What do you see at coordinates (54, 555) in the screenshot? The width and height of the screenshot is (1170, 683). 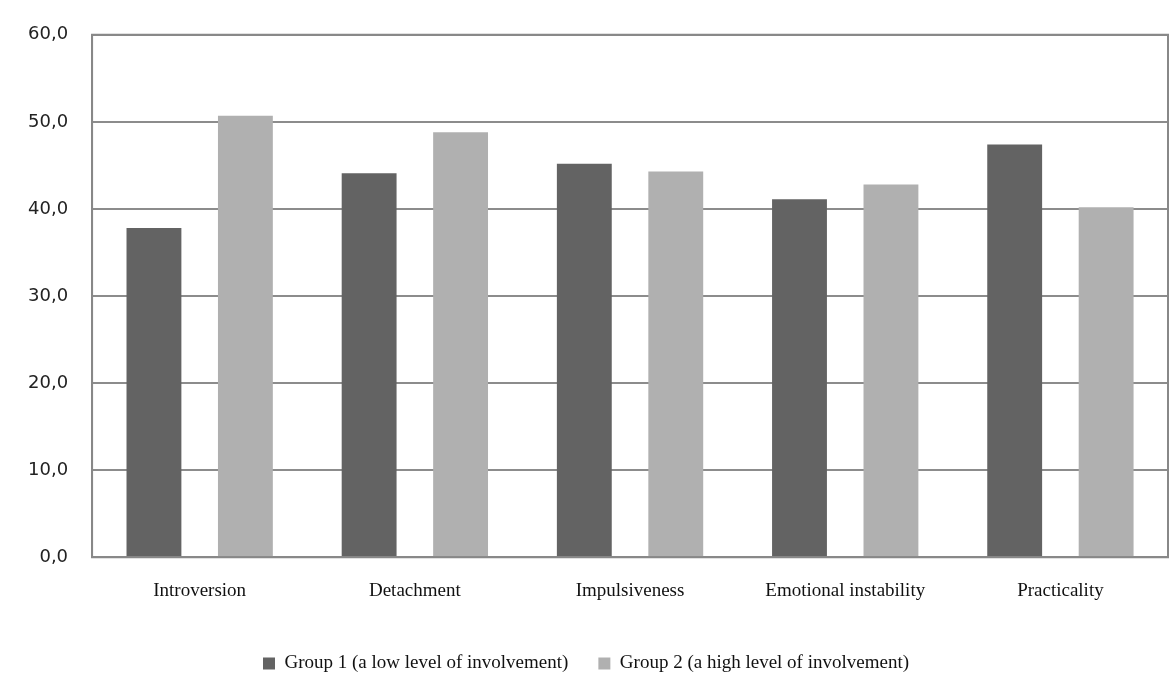 I see `y-tick-label: 0,0` at bounding box center [54, 555].